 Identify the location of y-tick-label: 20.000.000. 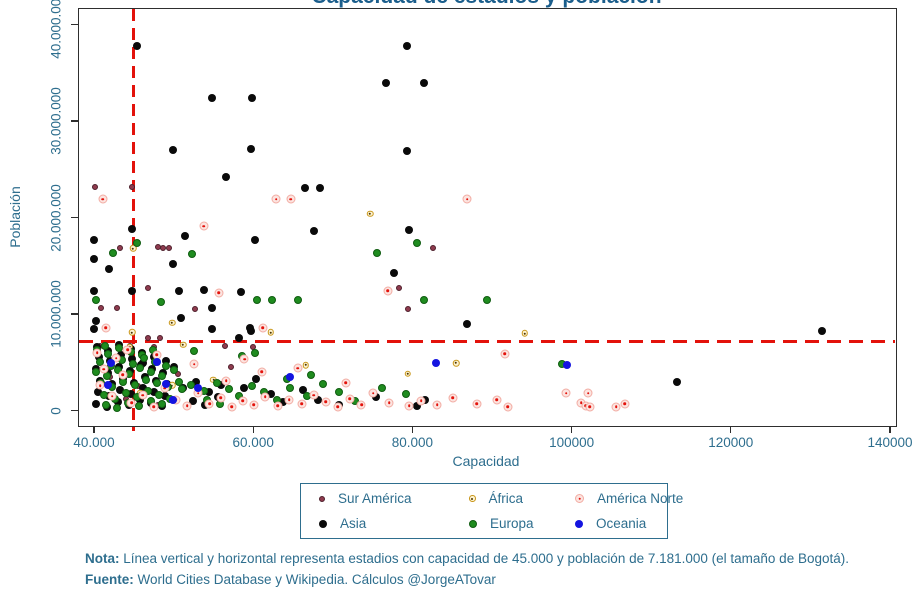
(56, 217).